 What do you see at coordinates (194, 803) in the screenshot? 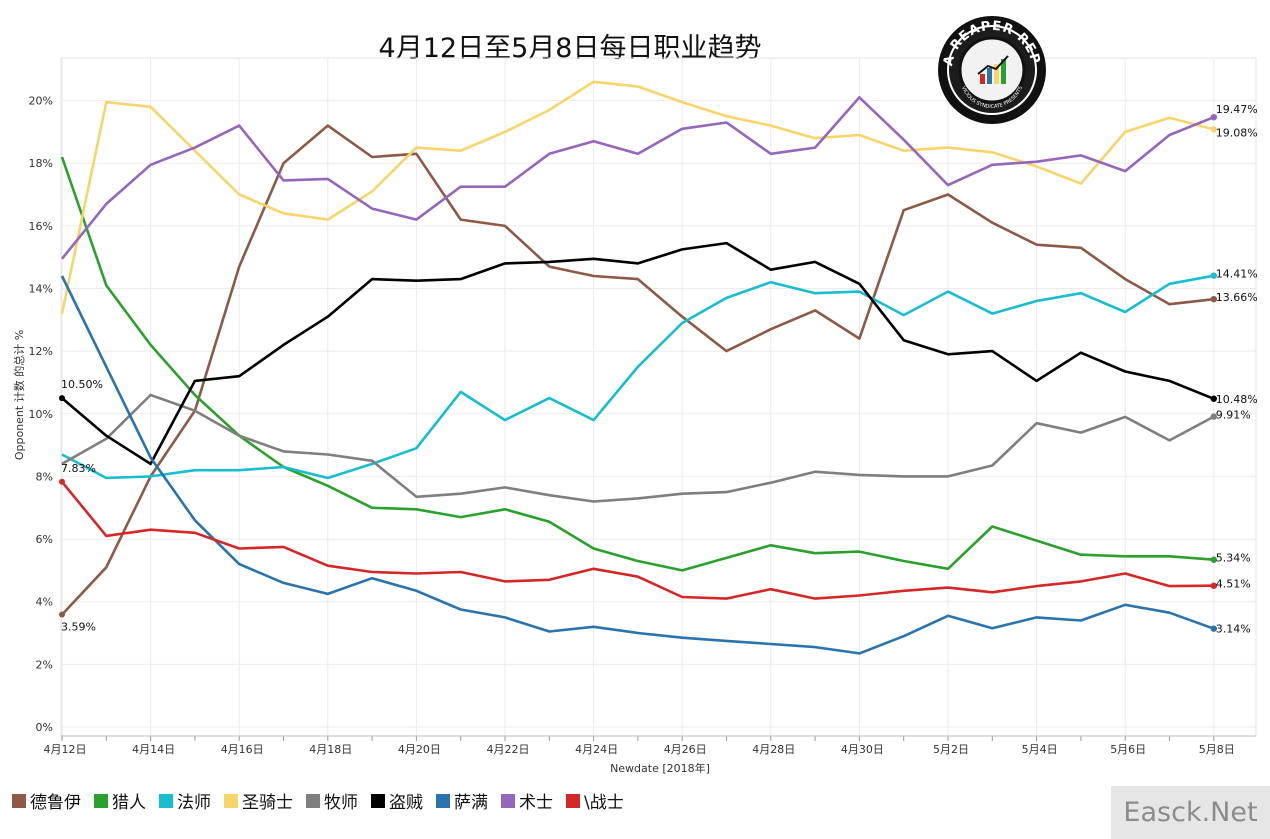
I see `legend-label: 法师` at bounding box center [194, 803].